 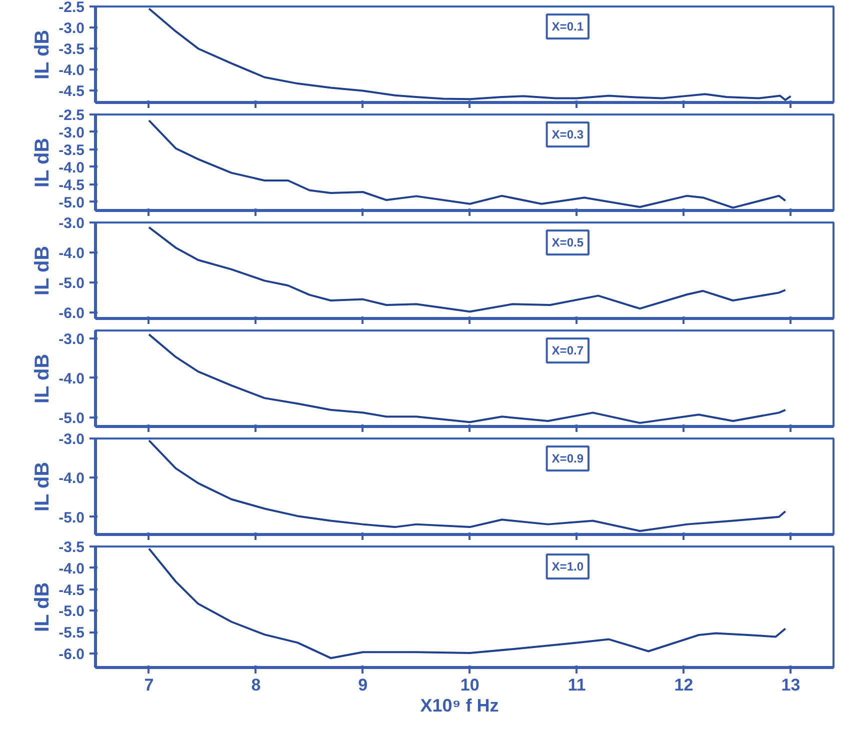 What do you see at coordinates (459, 706) in the screenshot?
I see `x-axis-title: X10⁹ f Hz` at bounding box center [459, 706].